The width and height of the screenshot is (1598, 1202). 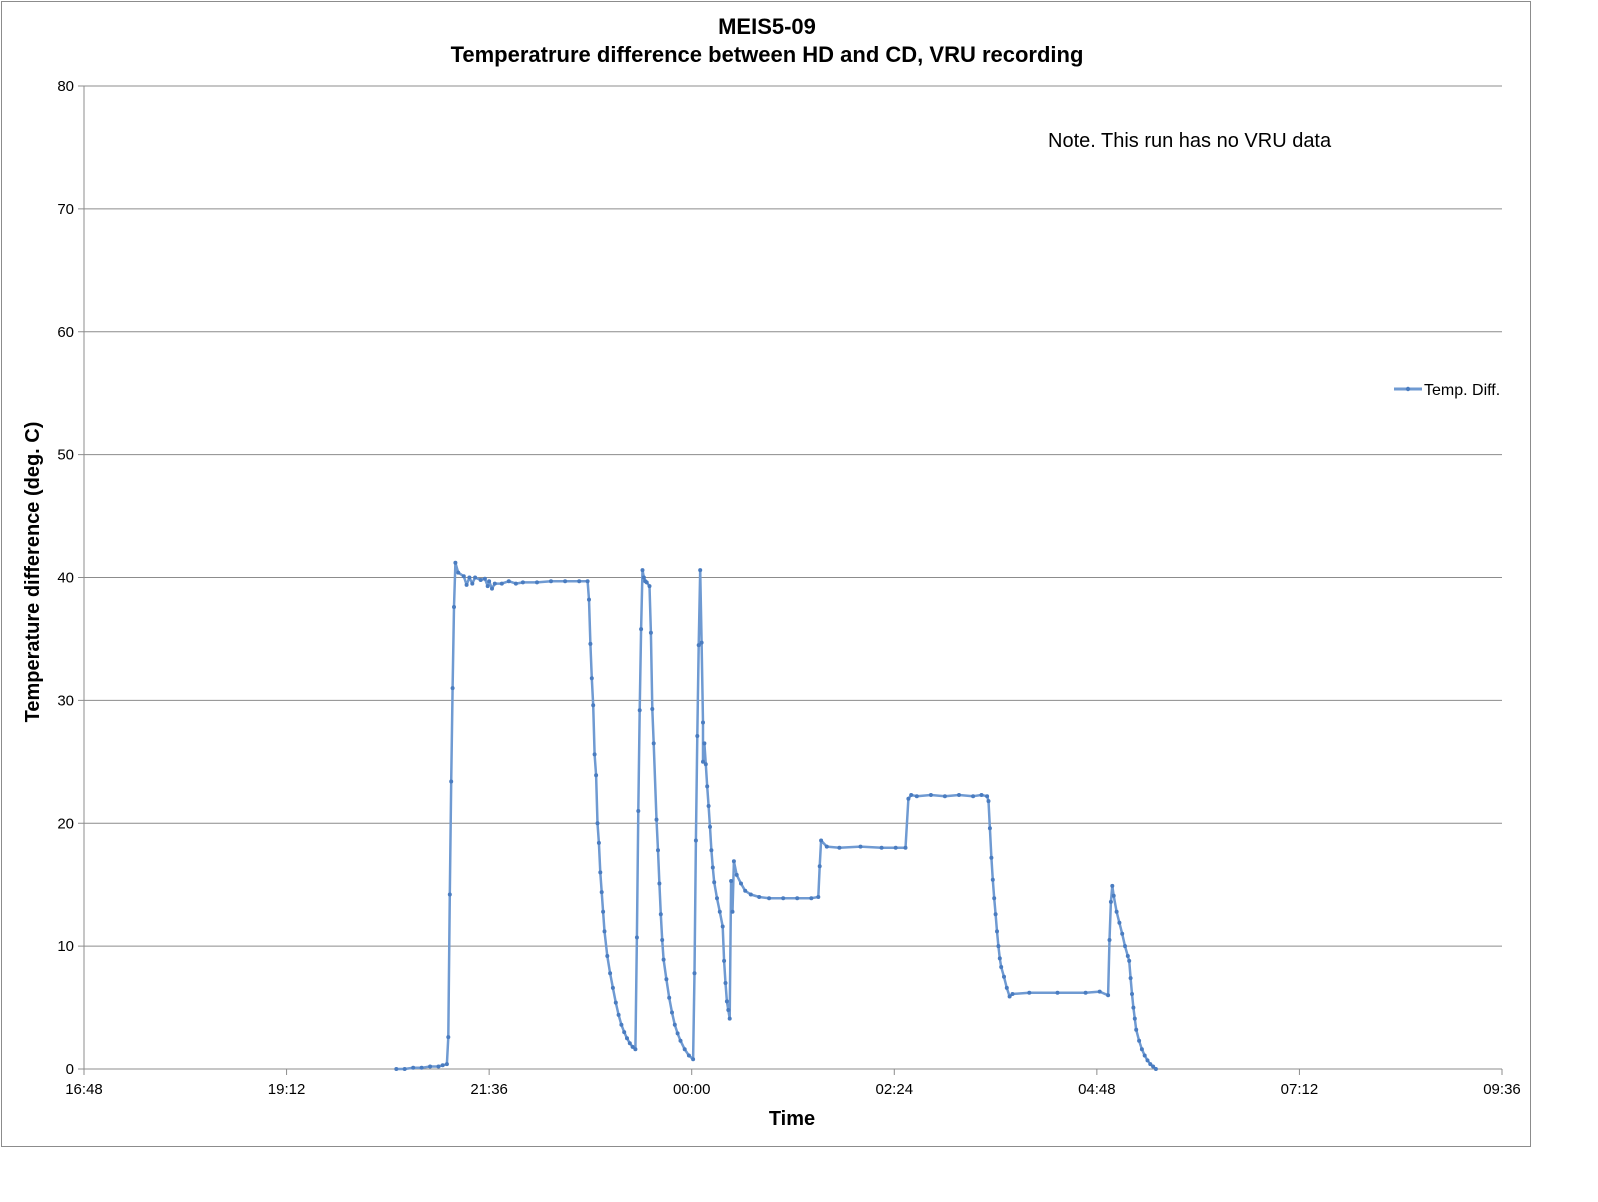 What do you see at coordinates (489, 1089) in the screenshot?
I see `x-tick-label: 21:36` at bounding box center [489, 1089].